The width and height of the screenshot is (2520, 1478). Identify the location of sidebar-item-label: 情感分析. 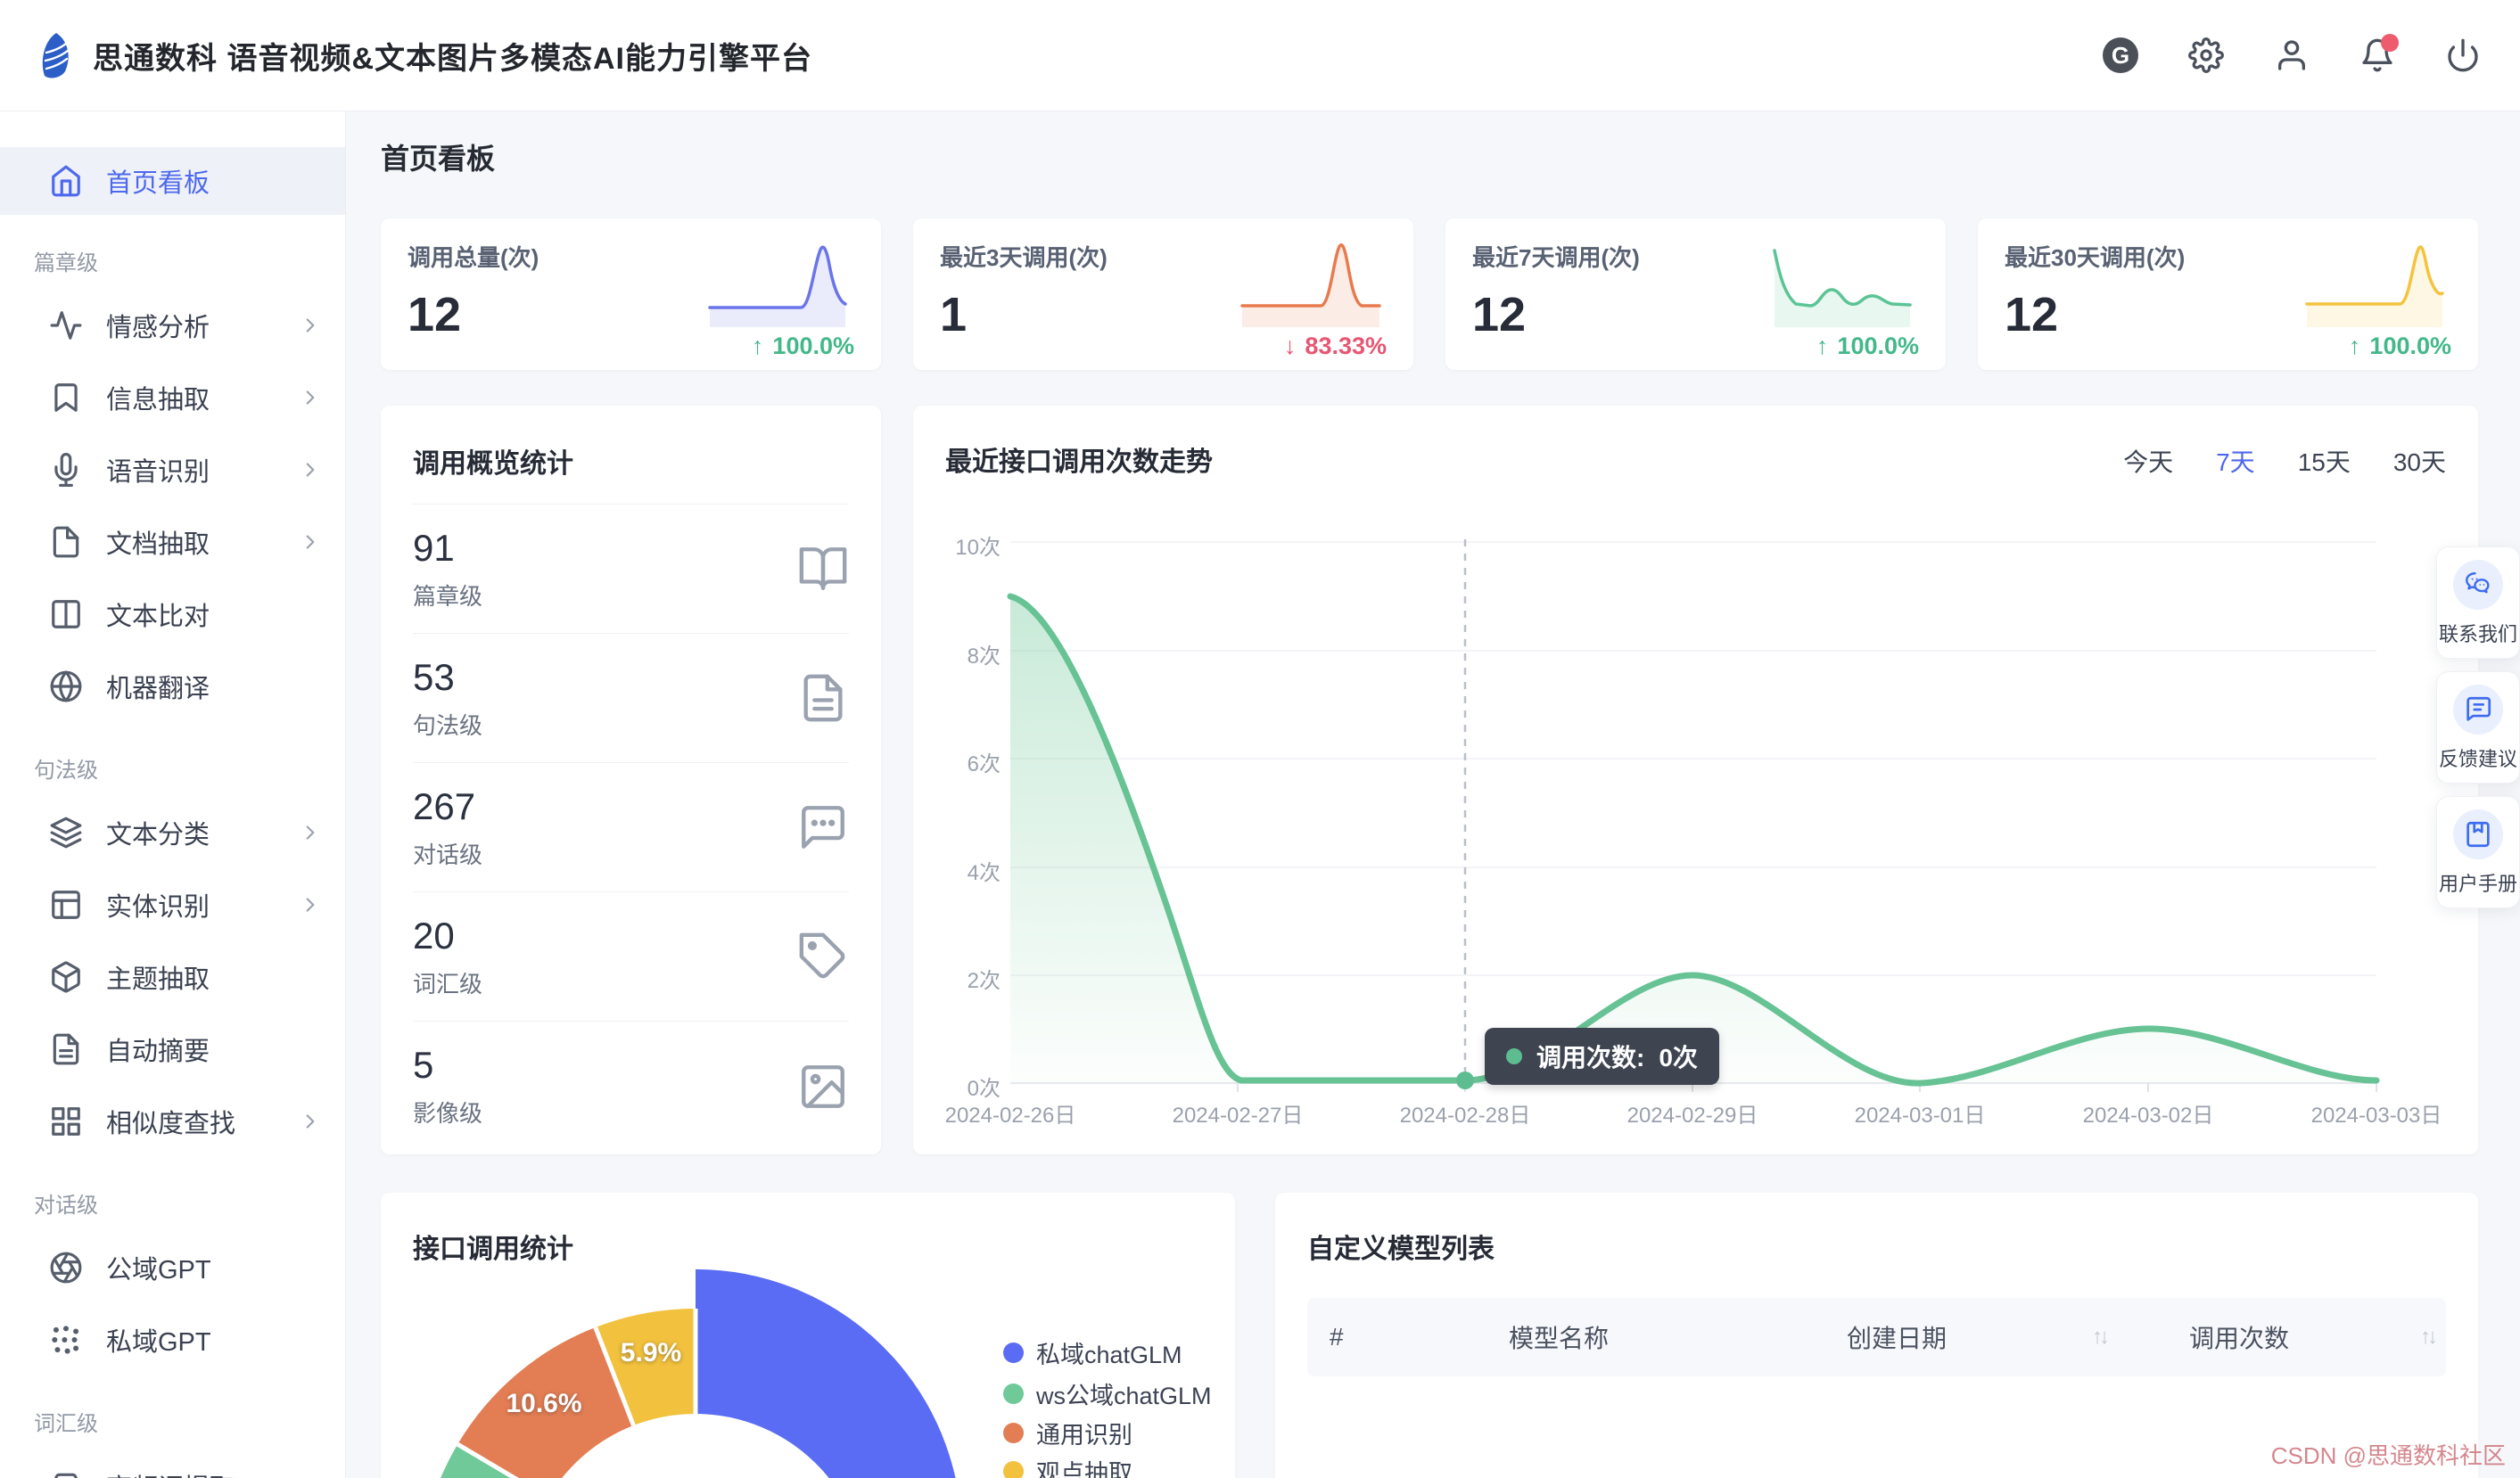
(158, 327).